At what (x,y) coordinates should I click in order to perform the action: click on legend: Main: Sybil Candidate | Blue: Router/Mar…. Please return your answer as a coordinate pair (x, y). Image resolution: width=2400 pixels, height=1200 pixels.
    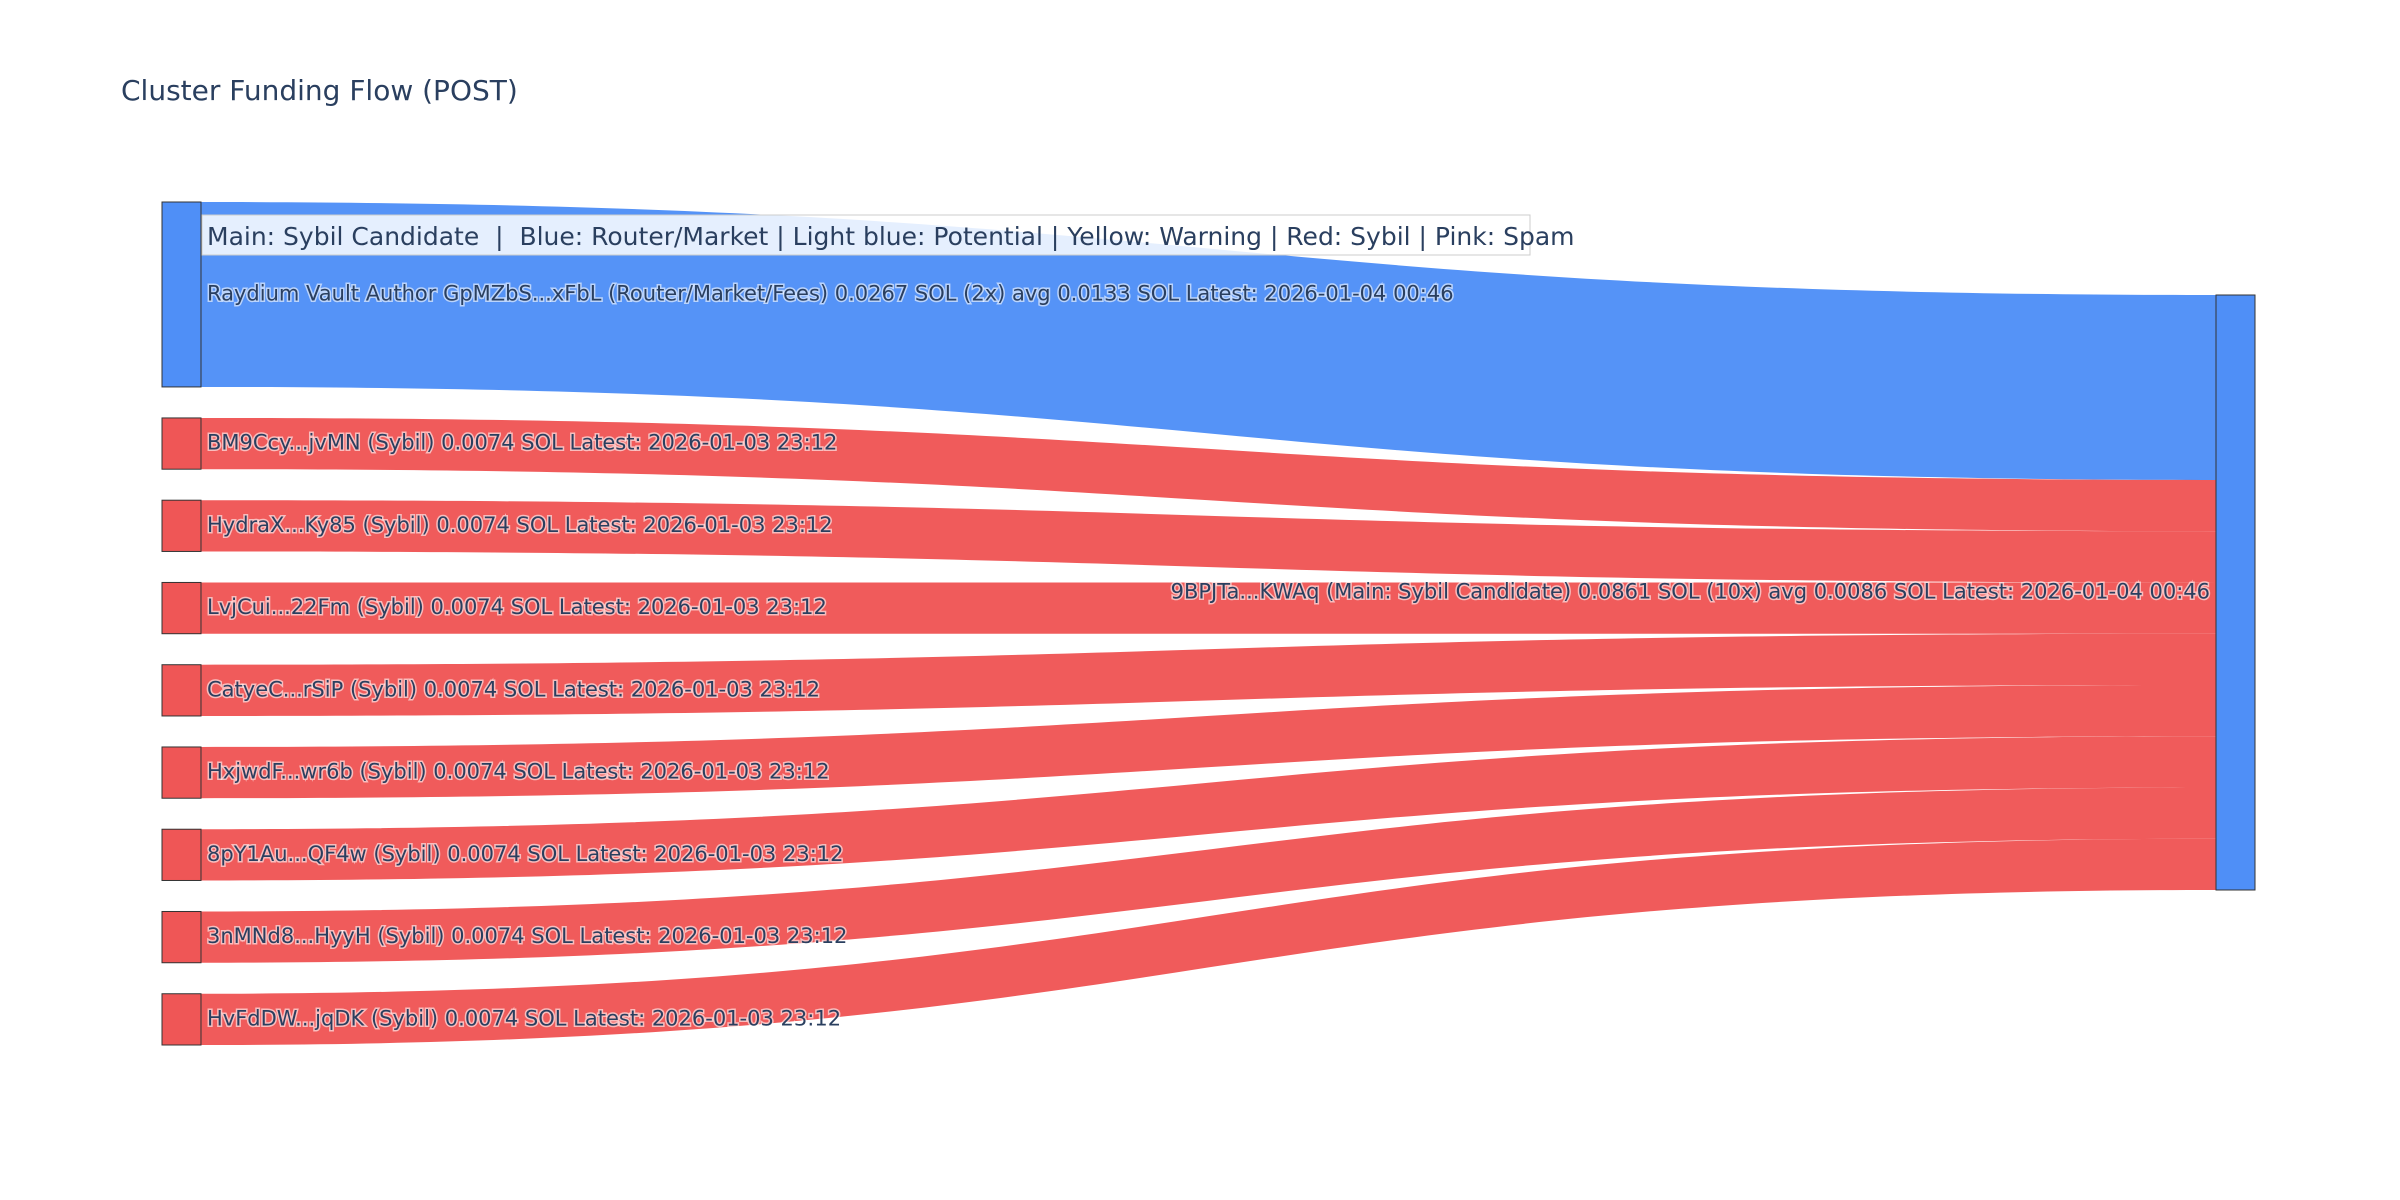
    Looking at the image, I should click on (888, 235).